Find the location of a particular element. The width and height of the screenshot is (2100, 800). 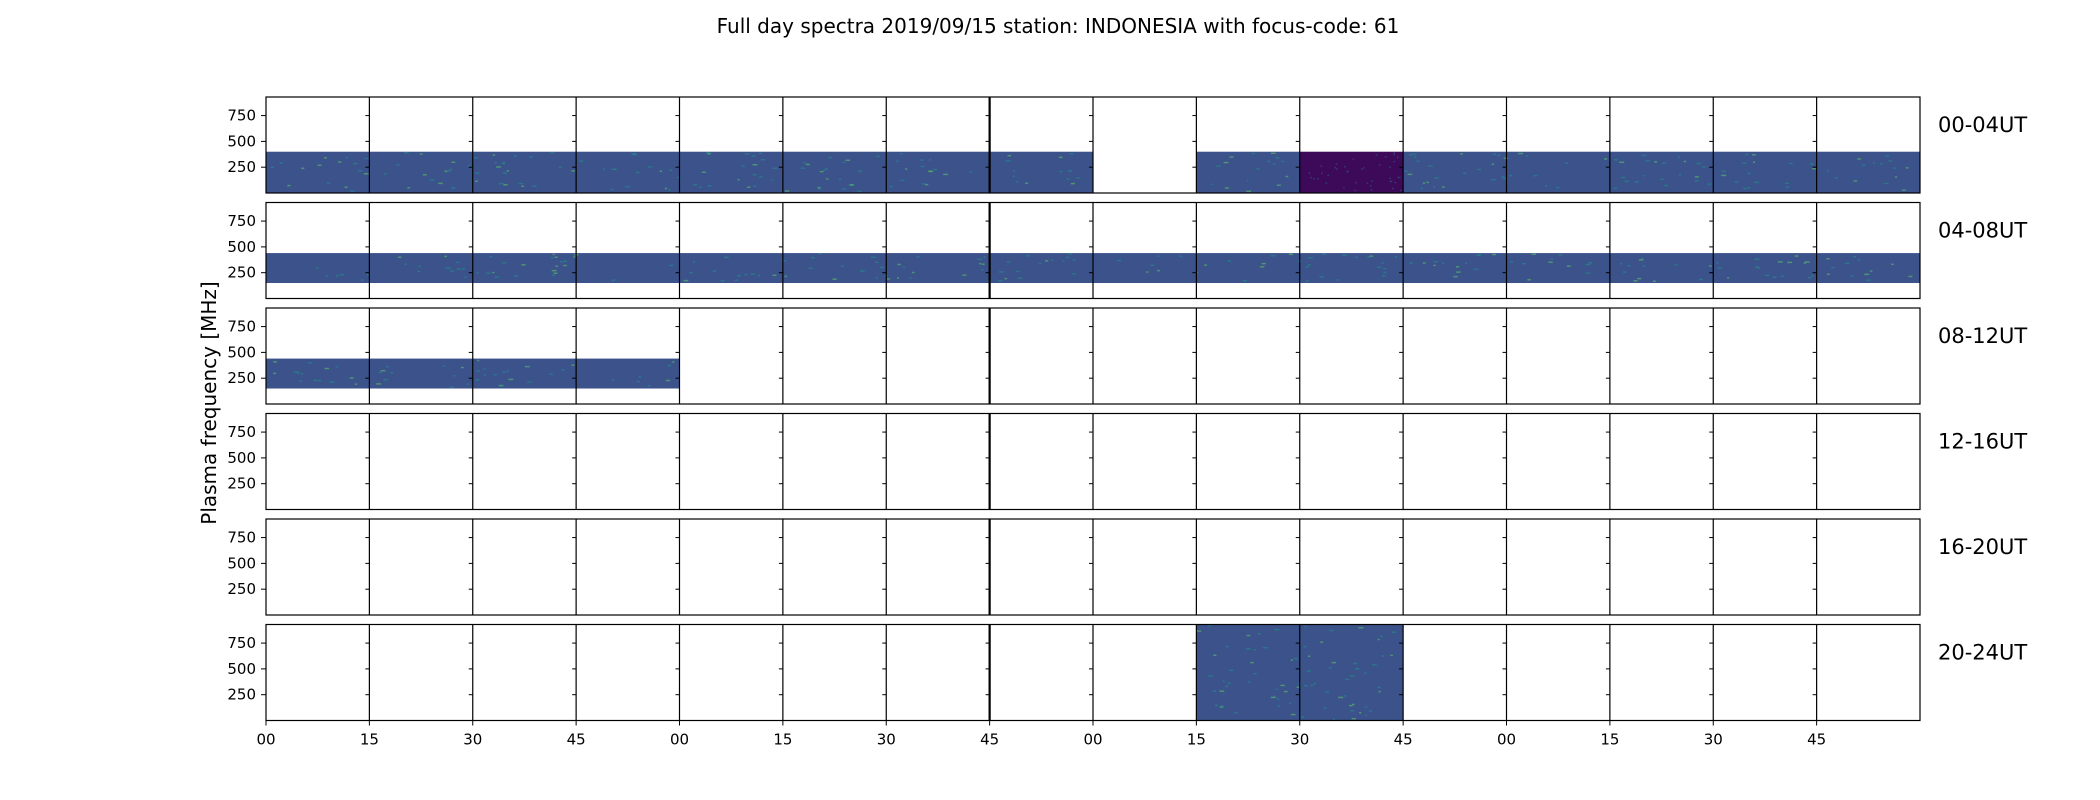

x-tick-label: 30 is located at coordinates (886, 740).